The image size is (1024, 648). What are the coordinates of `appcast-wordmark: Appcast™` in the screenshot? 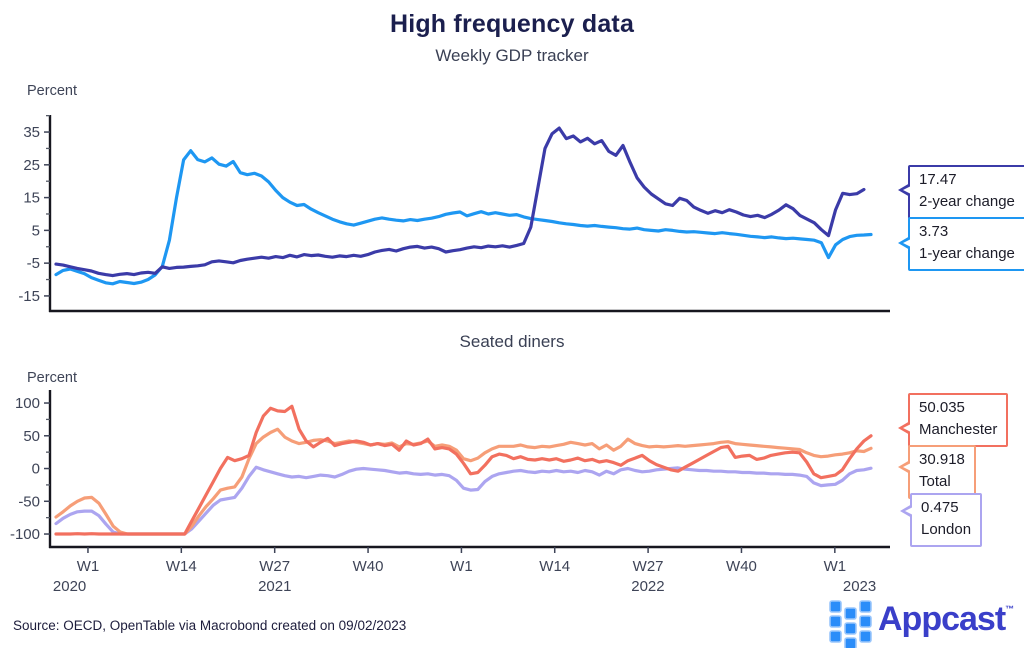 It's located at (946, 619).